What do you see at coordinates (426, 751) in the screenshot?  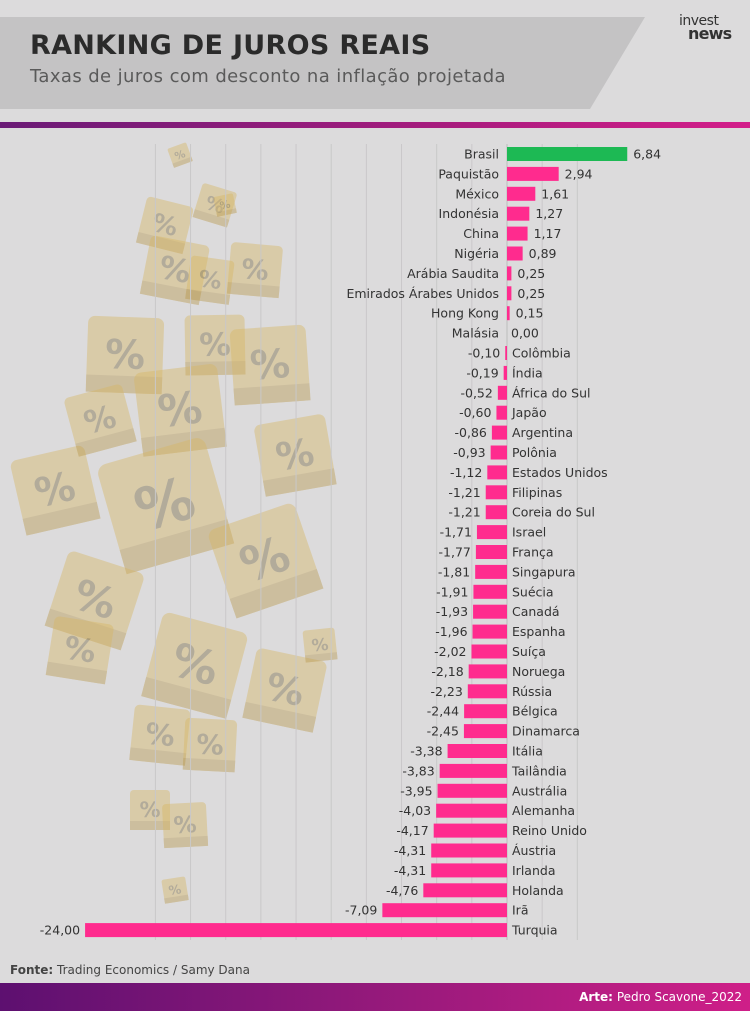 I see `value-label: -3,38` at bounding box center [426, 751].